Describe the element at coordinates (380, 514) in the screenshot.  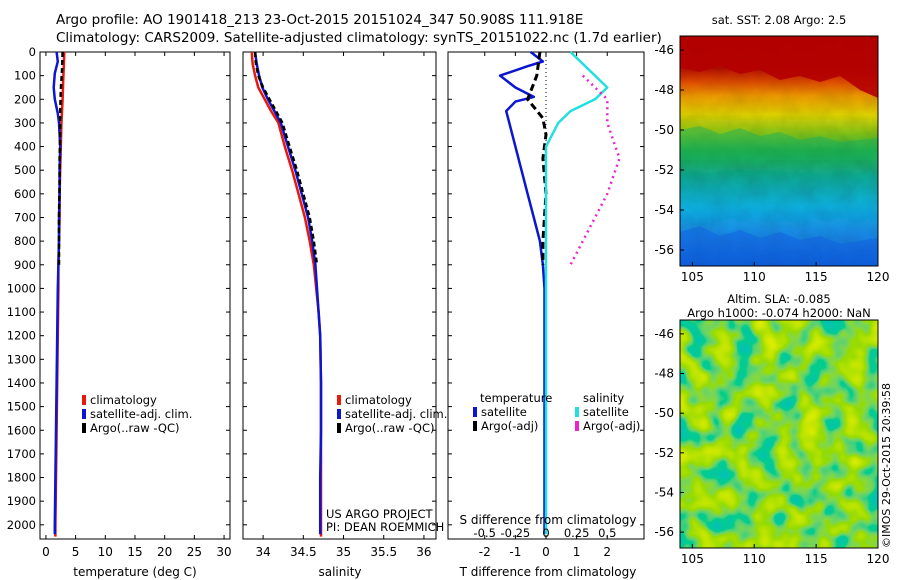
I see `credit-project: US ARGO PROJECT` at that location.